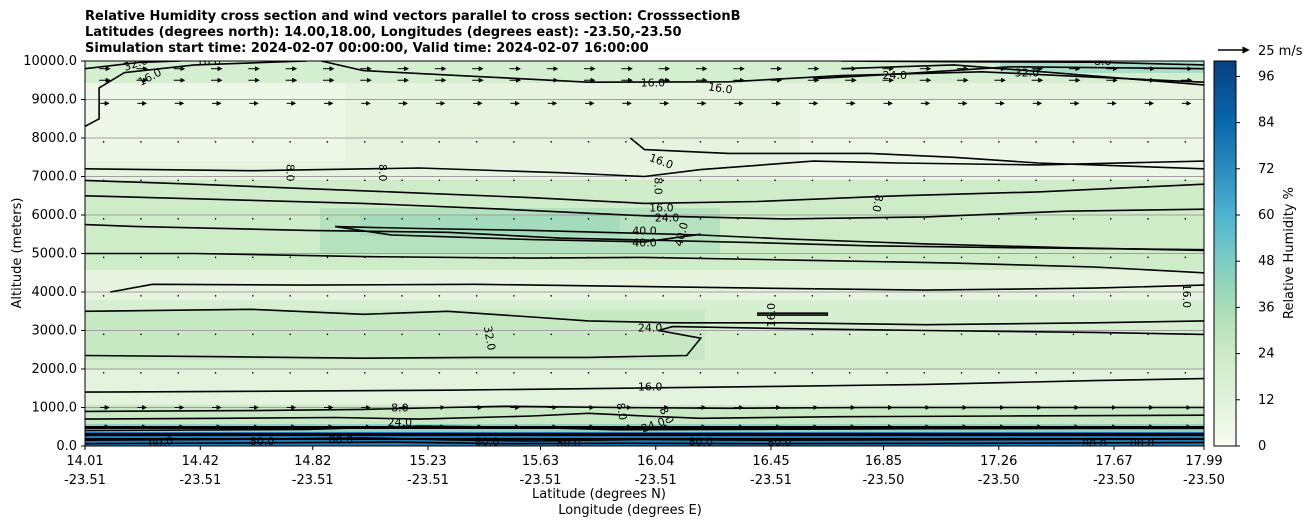 This screenshot has width=1304, height=526. What do you see at coordinates (427, 461) in the screenshot?
I see `x-tick-label-lat: 15.23` at bounding box center [427, 461].